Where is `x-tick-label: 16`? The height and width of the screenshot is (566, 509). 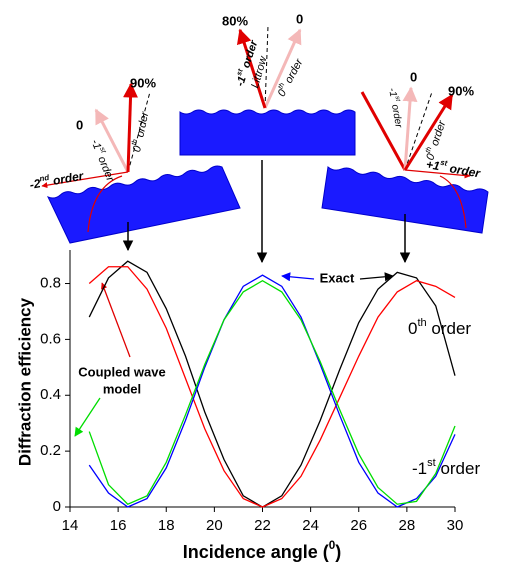
x-tick-label: 16 is located at coordinates (118, 525).